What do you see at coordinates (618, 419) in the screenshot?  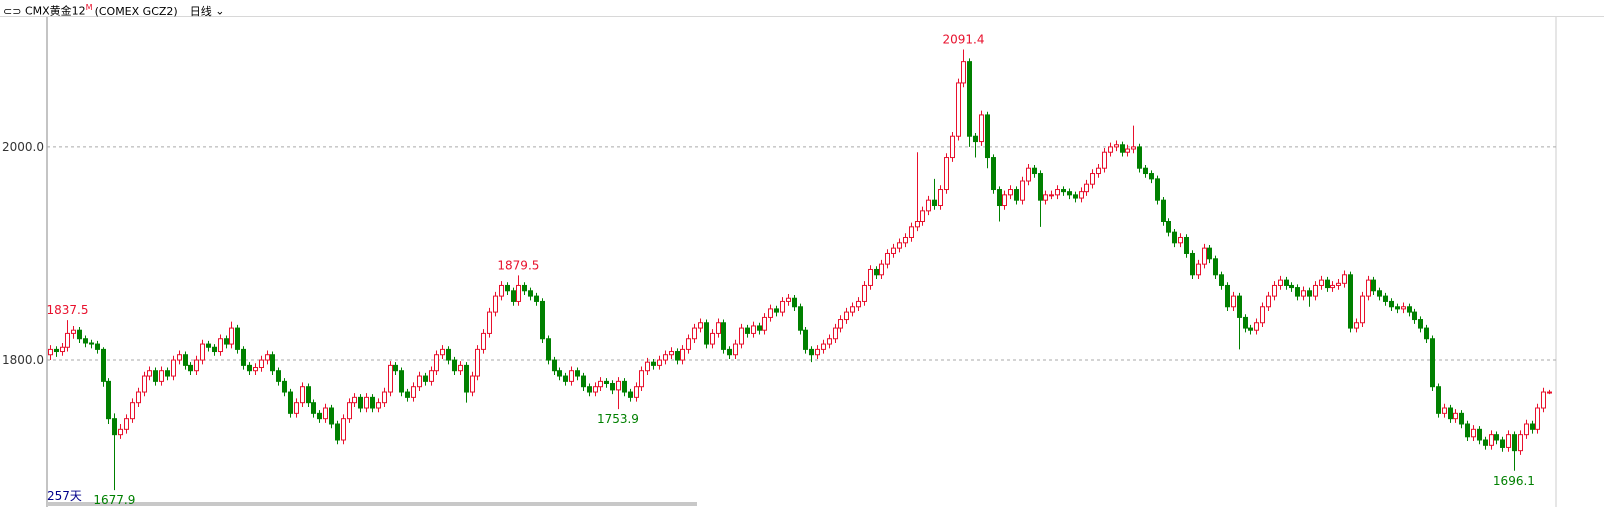 I see `low-label: 1753.9` at bounding box center [618, 419].